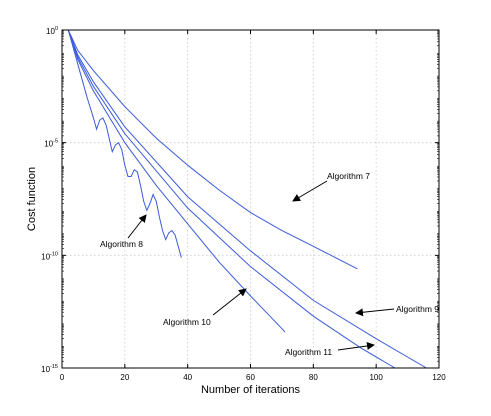 The width and height of the screenshot is (491, 416). Describe the element at coordinates (51, 144) in the screenshot. I see `y-tick-label: 10⁻⁵` at that location.